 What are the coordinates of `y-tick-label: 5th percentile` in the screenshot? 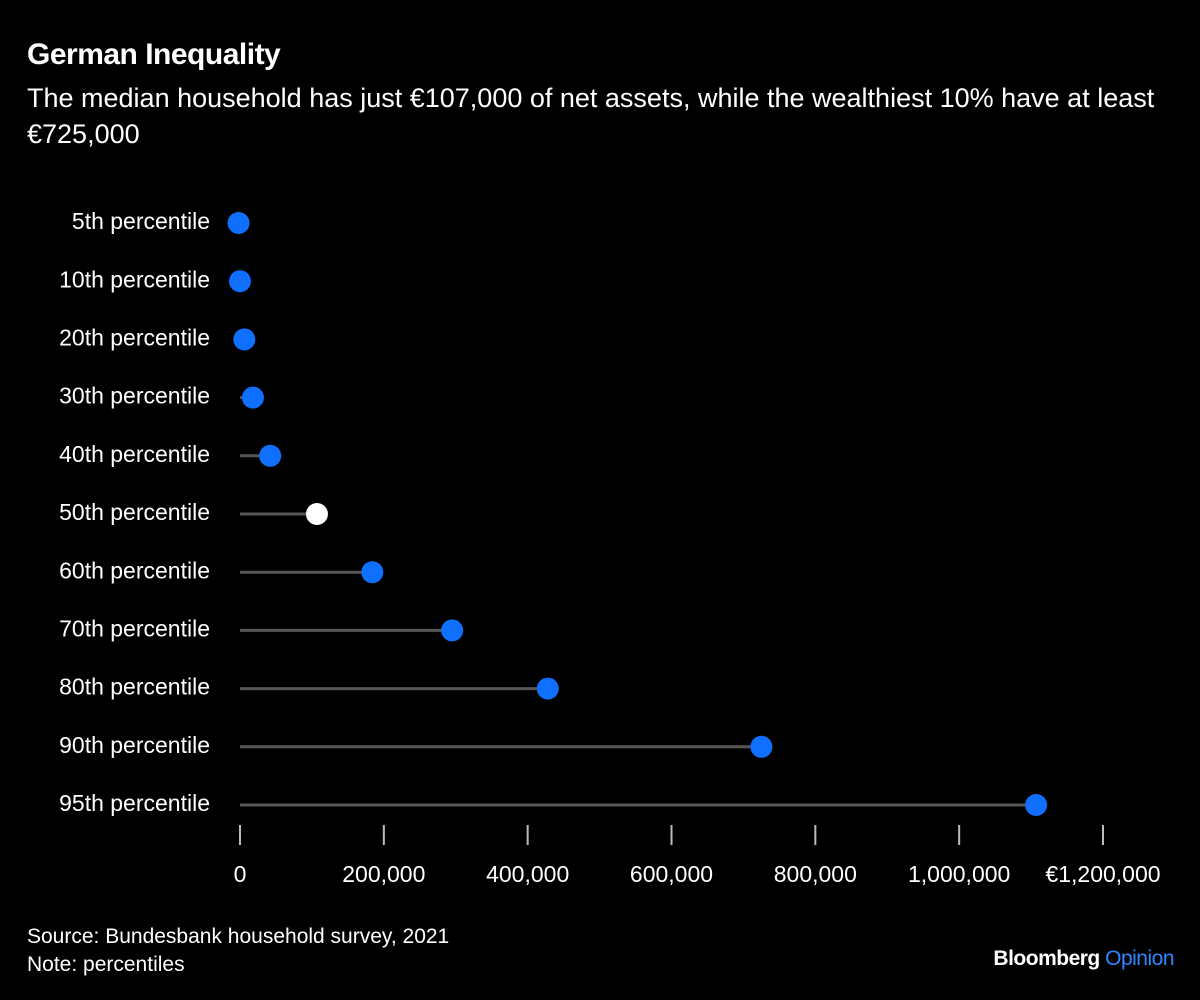 It's located at (141, 221).